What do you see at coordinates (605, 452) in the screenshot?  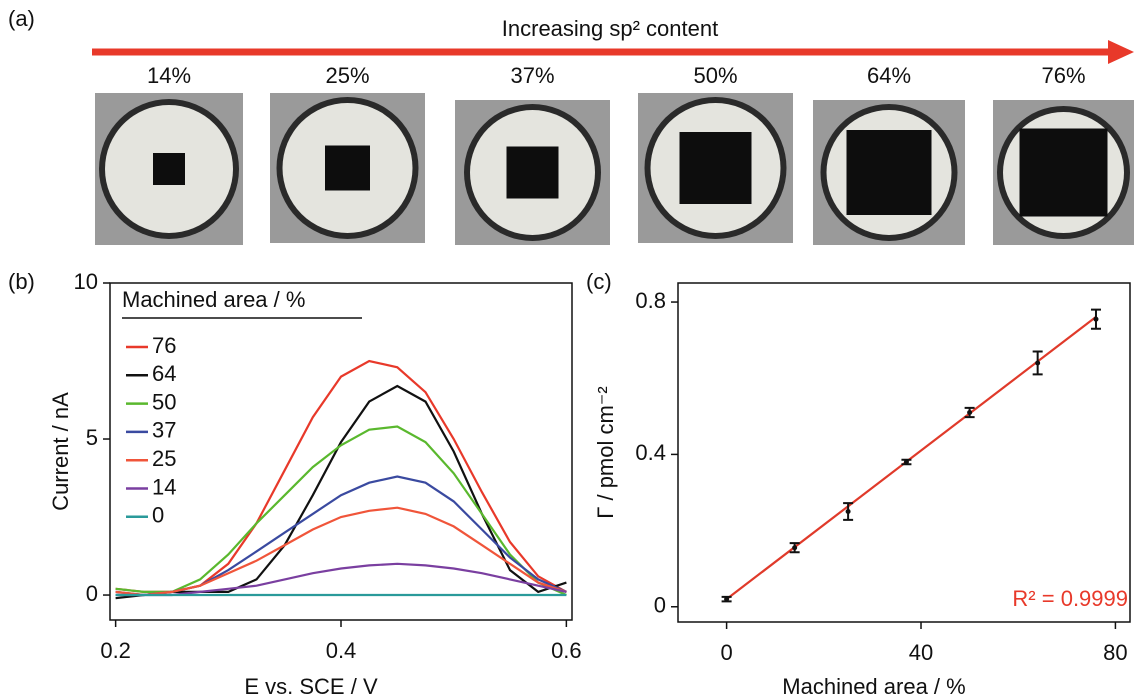 I see `y-axis-label: Γ / pmol cm⁻²` at bounding box center [605, 452].